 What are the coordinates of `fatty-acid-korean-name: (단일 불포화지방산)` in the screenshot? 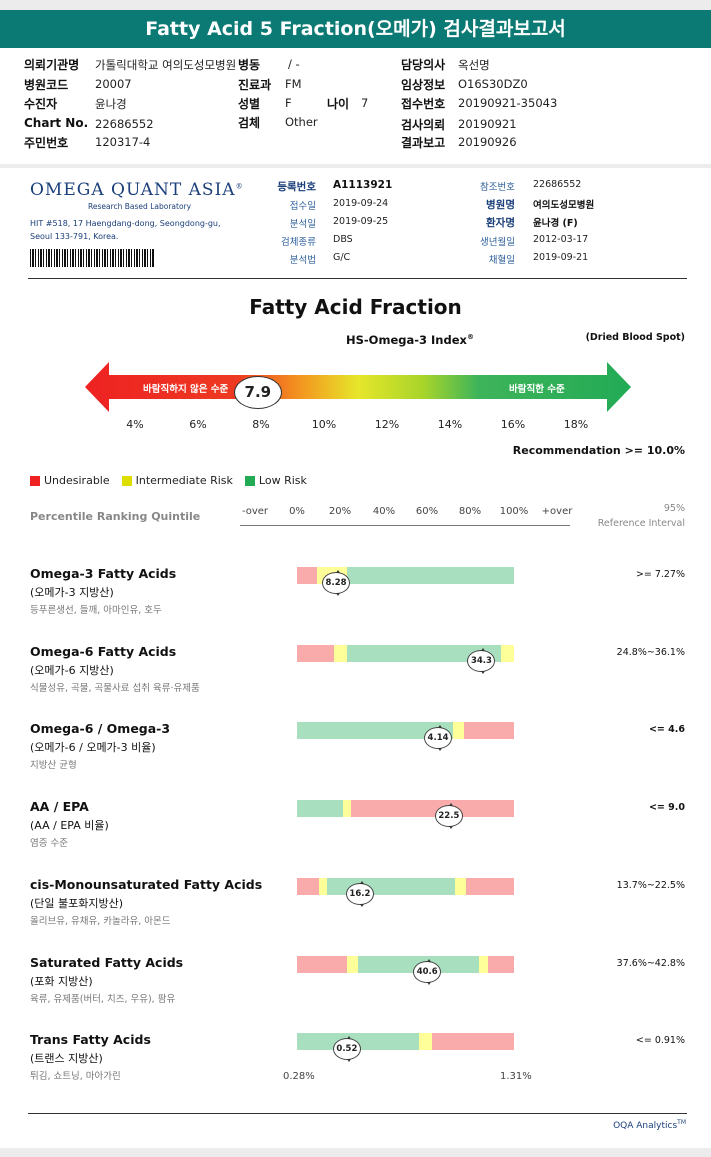 It's located at (77, 903).